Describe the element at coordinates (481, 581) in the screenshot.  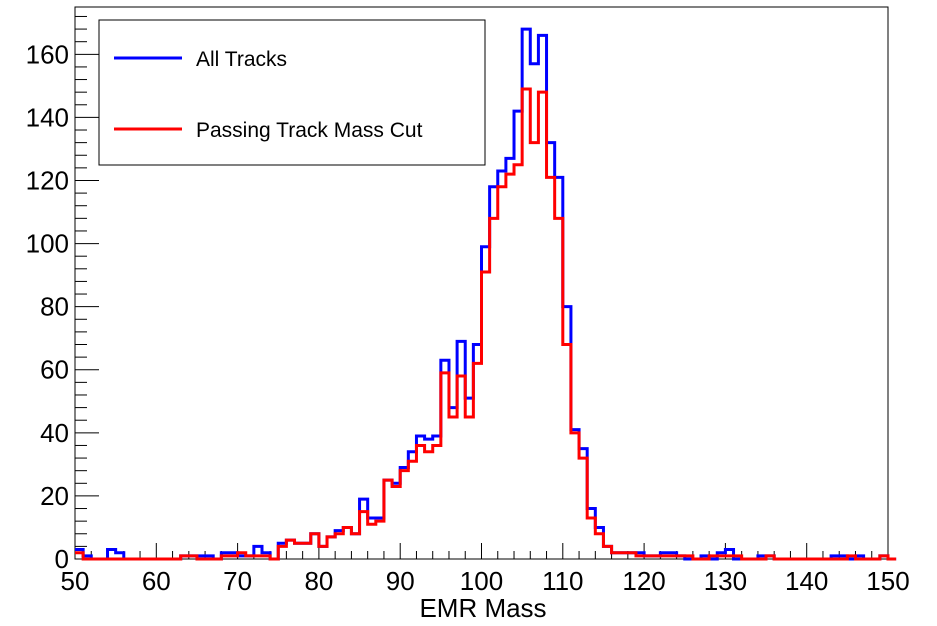
I see `x-tick-label: 100` at that location.